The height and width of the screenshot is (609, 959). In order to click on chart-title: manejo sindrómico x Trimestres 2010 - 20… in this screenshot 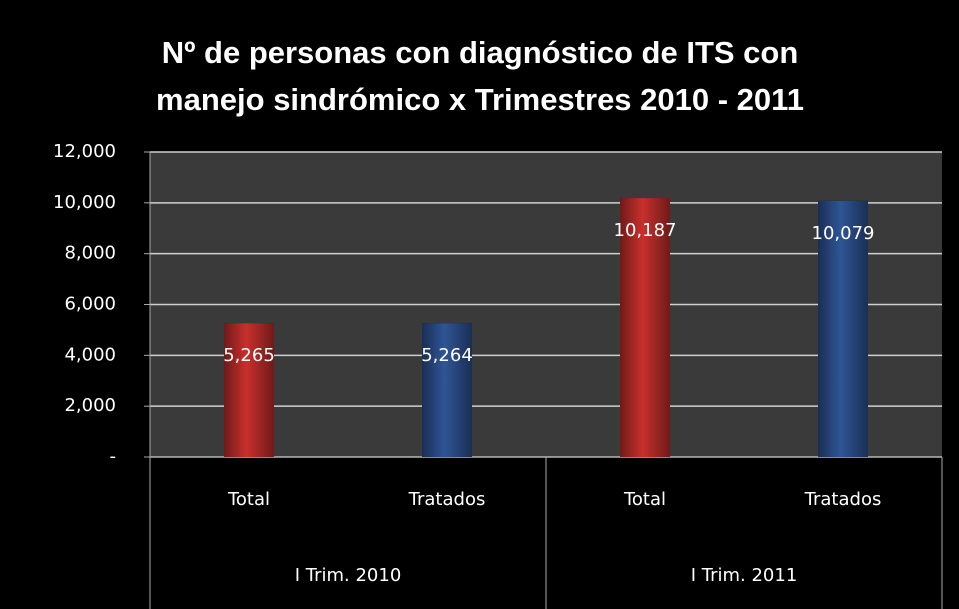, I will do `click(480, 99)`.